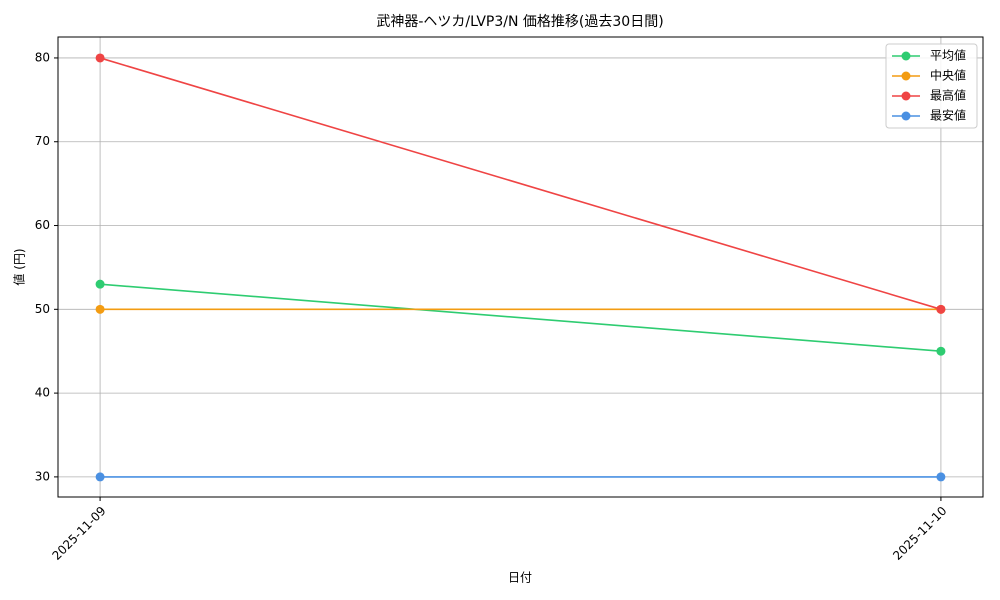 This screenshot has width=1000, height=600. What do you see at coordinates (931, 86) in the screenshot?
I see `legend-box` at bounding box center [931, 86].